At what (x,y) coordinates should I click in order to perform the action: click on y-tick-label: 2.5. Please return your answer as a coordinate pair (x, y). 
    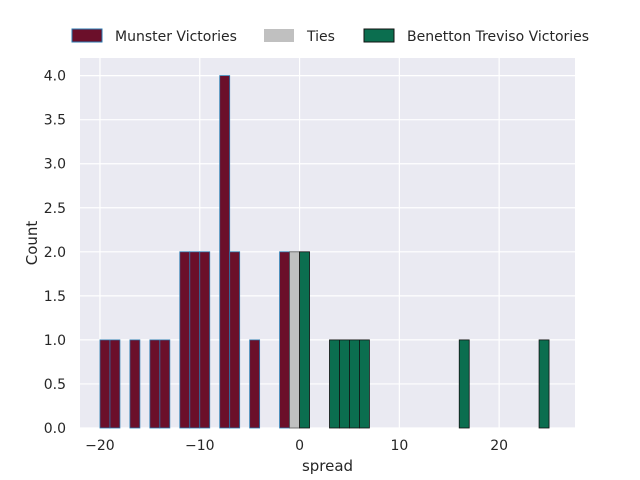
    Looking at the image, I should click on (55, 209).